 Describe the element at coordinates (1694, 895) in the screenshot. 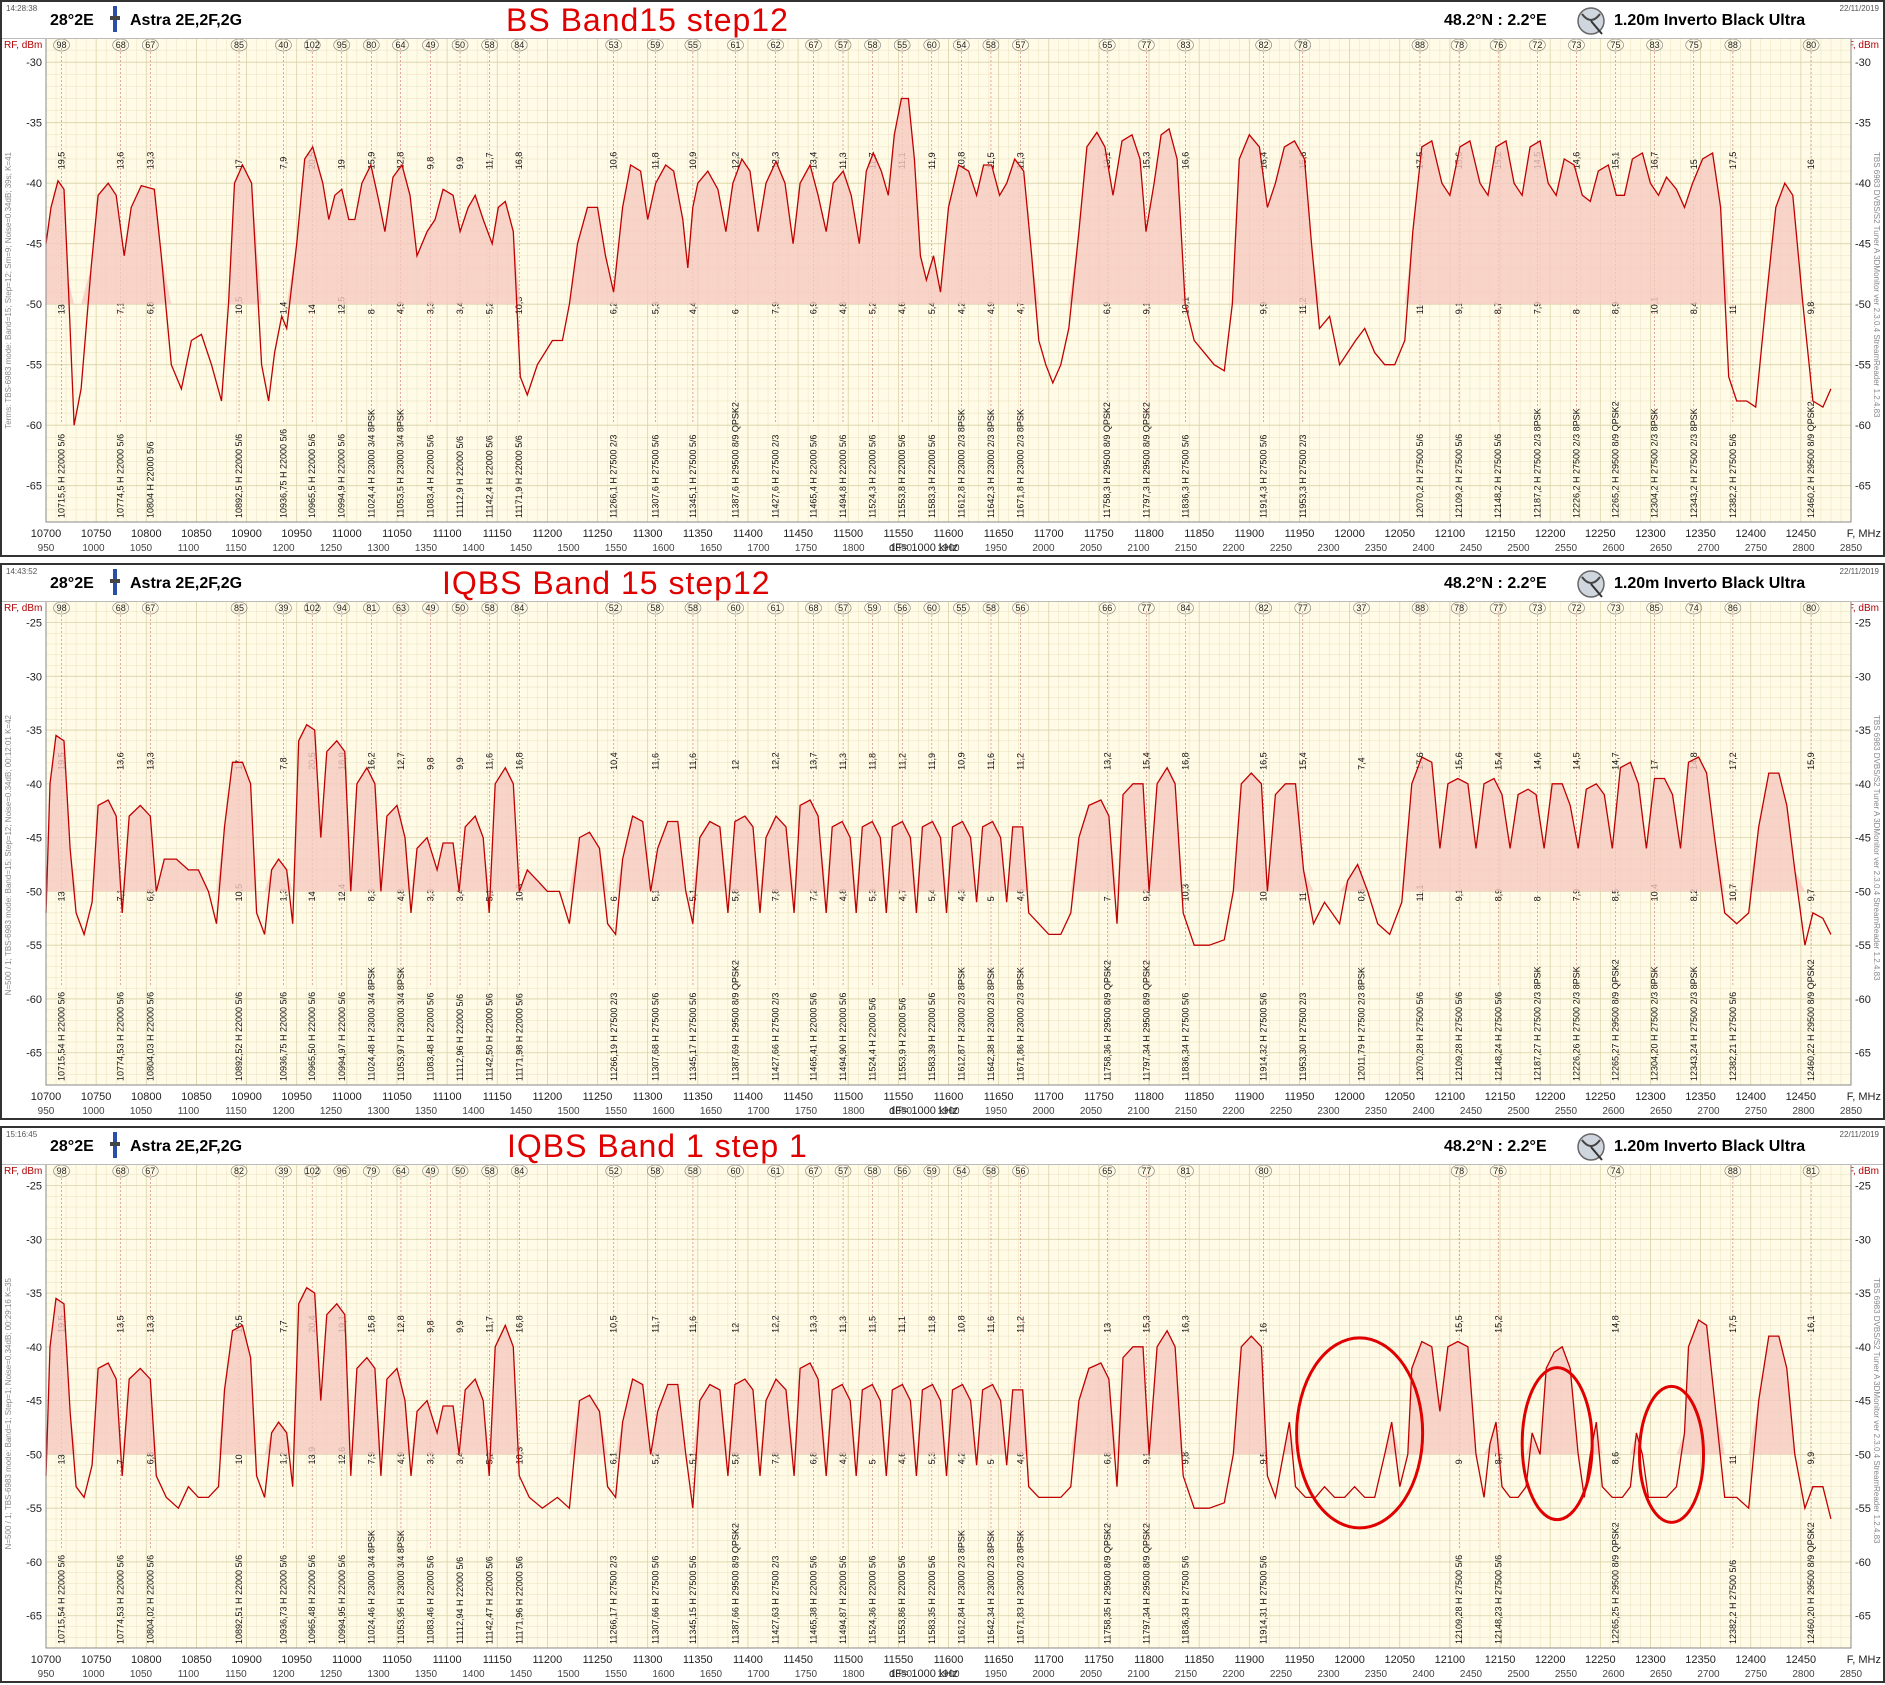

I see `snr-label: 8,2` at that location.